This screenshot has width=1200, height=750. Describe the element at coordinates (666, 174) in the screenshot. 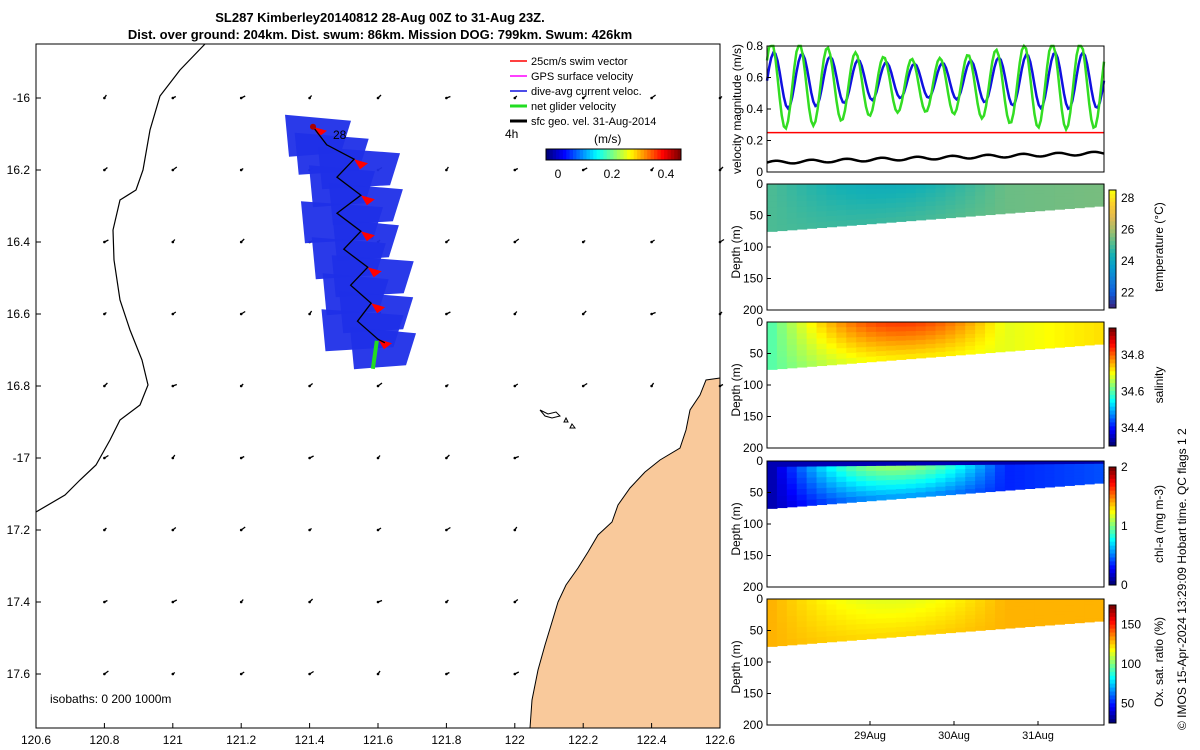

I see `colorbar-tick-label: 0.4` at that location.